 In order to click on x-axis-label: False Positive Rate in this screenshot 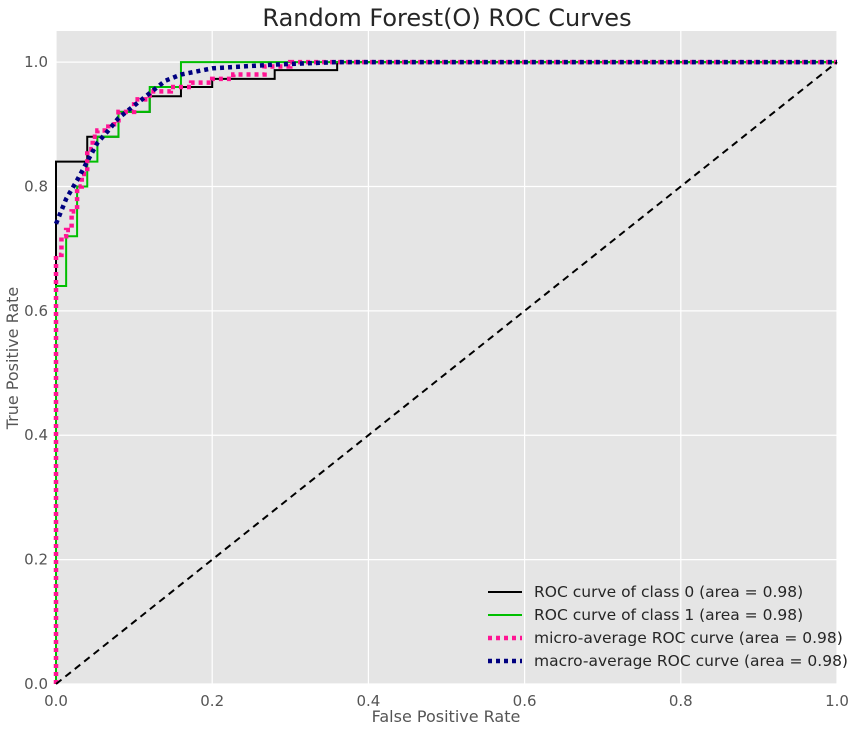, I will do `click(446, 716)`.